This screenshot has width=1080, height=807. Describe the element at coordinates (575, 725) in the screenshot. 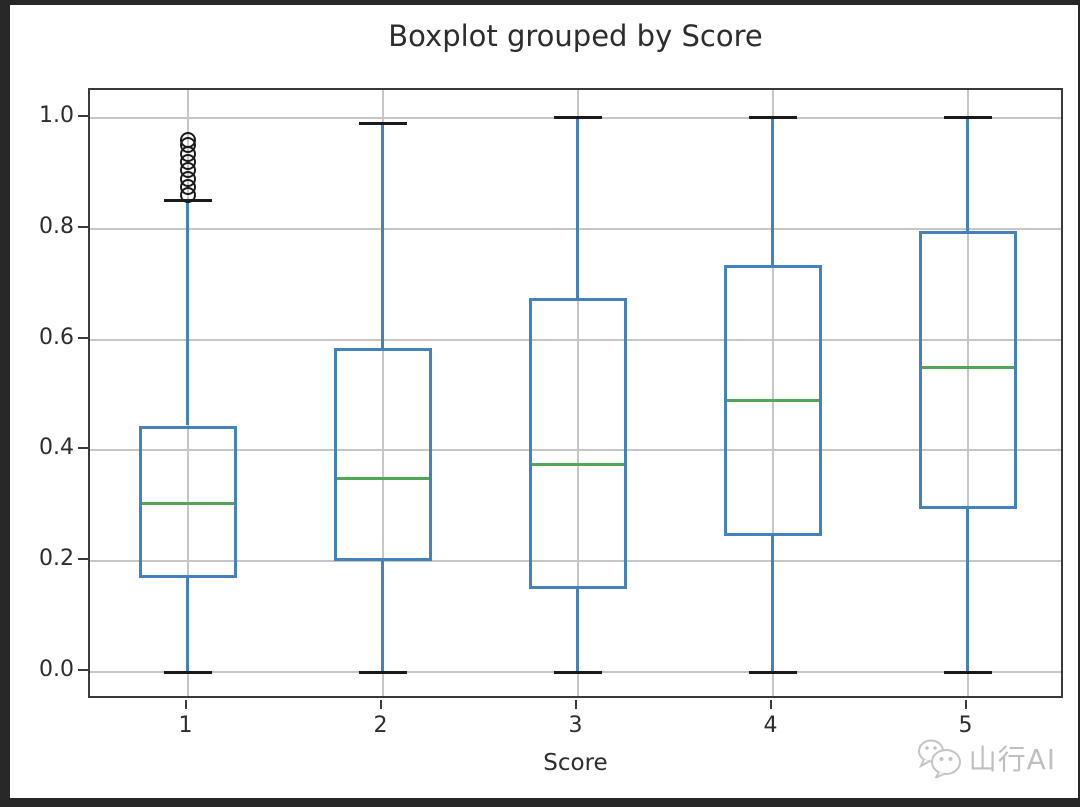

I see `x-tick-label: 3` at that location.